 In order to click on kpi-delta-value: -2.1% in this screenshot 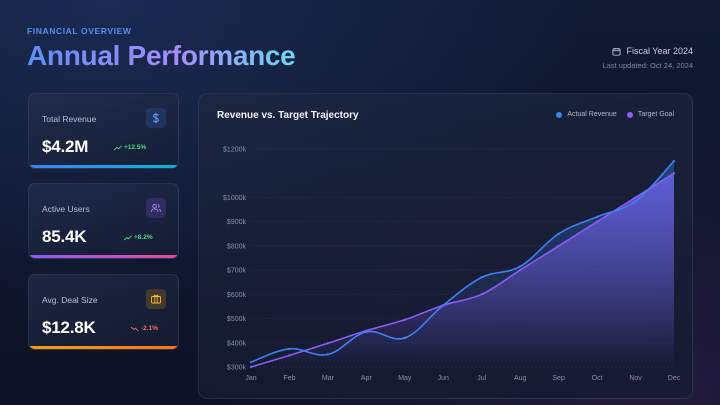, I will do `click(149, 328)`.